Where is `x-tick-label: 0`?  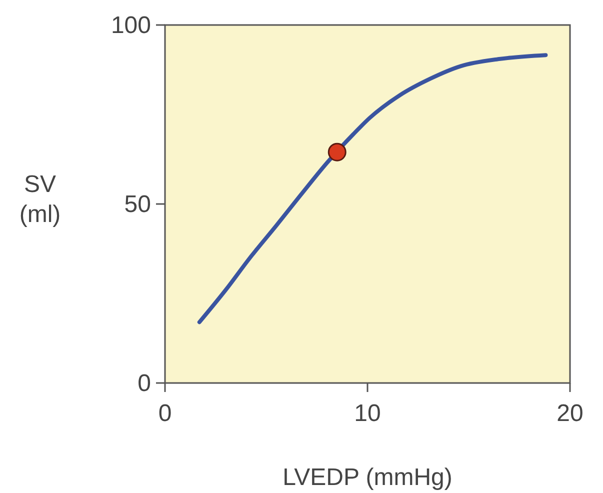
x-tick-label: 0 is located at coordinates (165, 413).